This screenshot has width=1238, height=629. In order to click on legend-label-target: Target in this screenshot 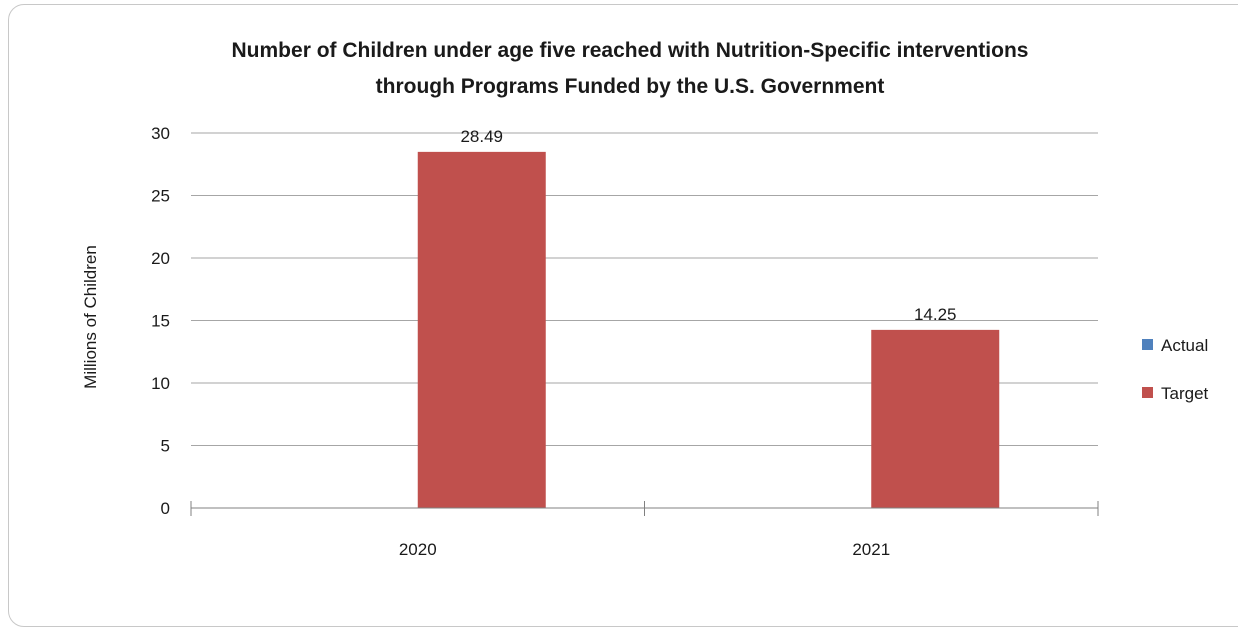, I will do `click(1185, 393)`.